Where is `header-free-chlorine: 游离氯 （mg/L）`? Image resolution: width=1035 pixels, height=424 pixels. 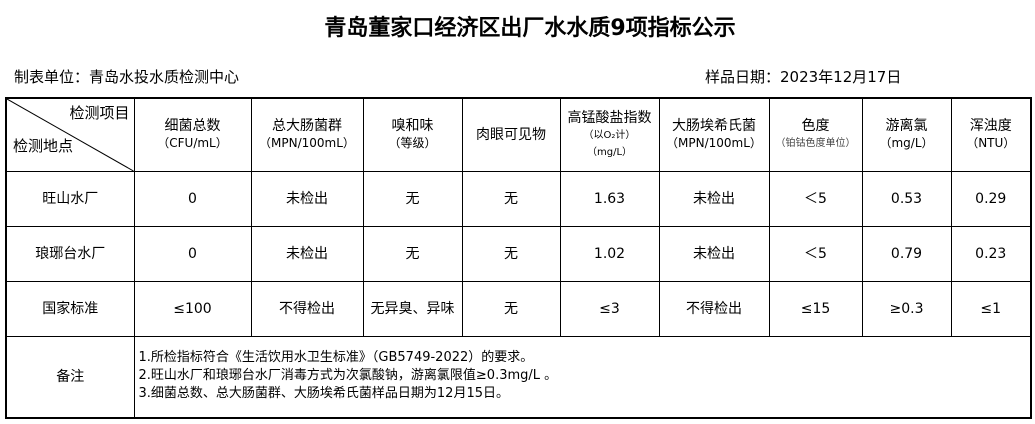 header-free-chlorine: 游离氯 （mg/L） is located at coordinates (906, 134).